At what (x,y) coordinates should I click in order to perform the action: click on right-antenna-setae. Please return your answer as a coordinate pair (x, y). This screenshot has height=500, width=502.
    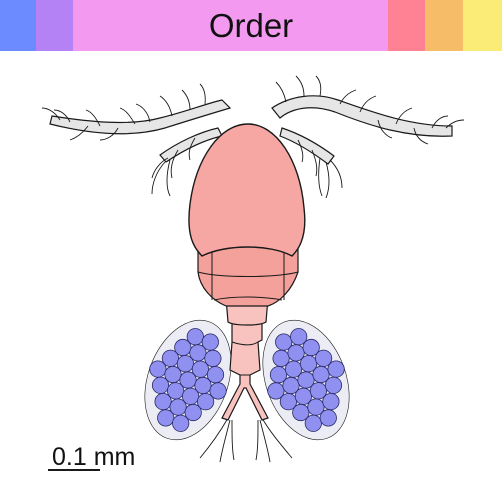
    Looking at the image, I should click on (370, 137).